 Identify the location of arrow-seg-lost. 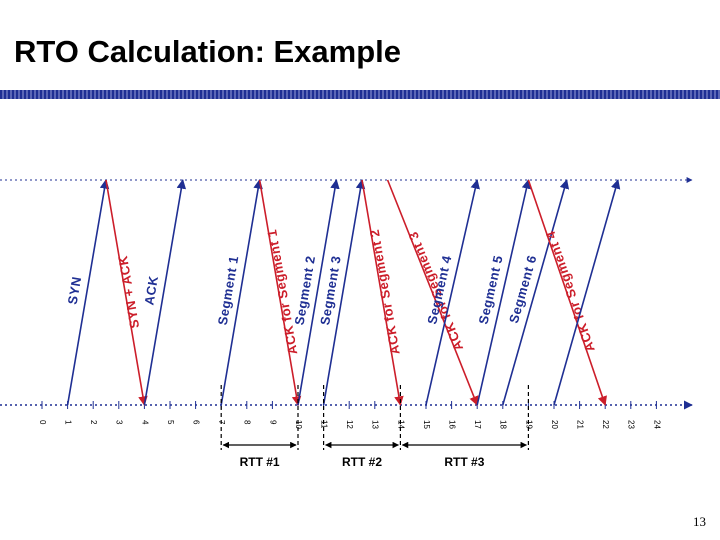
(587, 292).